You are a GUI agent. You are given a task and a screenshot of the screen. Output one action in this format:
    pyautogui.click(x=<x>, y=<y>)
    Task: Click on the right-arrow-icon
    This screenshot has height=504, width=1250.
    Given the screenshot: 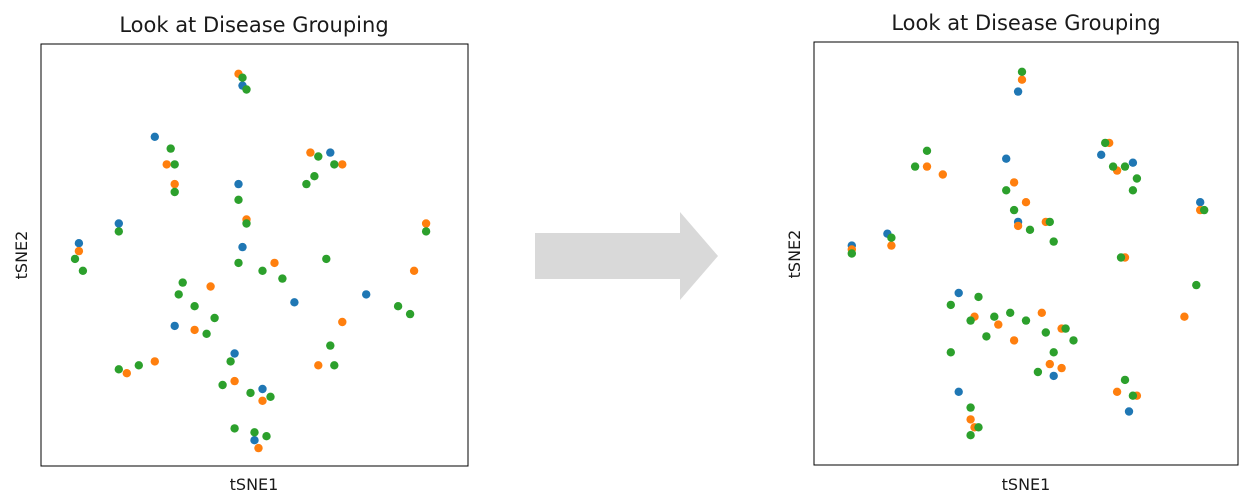 What is the action you would take?
    pyautogui.click(x=626, y=256)
    